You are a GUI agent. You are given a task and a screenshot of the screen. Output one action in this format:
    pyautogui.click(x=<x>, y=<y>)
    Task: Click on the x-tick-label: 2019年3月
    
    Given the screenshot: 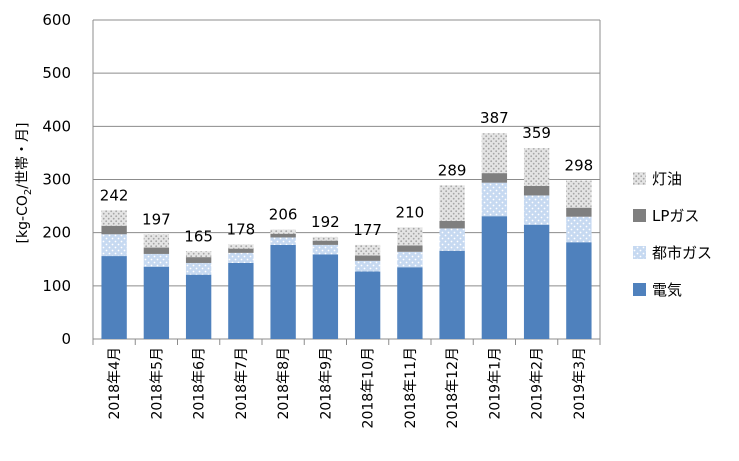 What is the action you would take?
    pyautogui.click(x=580, y=383)
    